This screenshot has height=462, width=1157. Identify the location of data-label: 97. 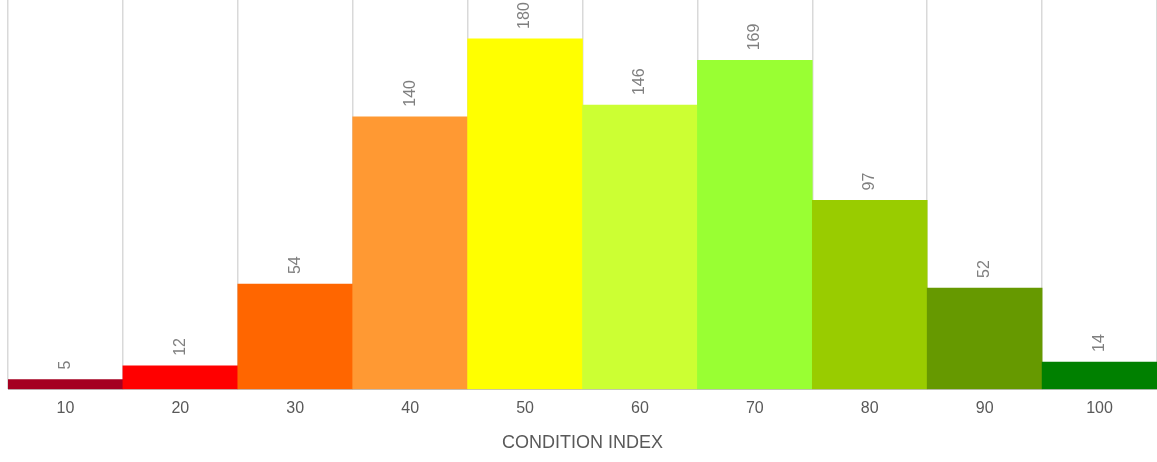
(869, 181).